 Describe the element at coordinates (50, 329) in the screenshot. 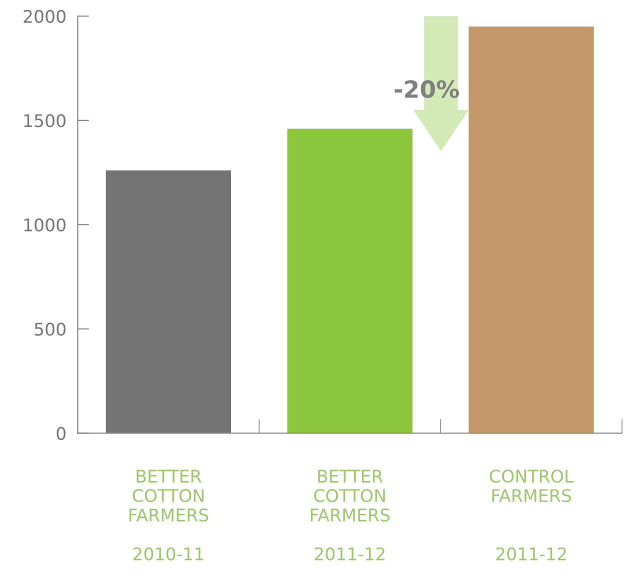

I see `y-tick-label: 500` at that location.